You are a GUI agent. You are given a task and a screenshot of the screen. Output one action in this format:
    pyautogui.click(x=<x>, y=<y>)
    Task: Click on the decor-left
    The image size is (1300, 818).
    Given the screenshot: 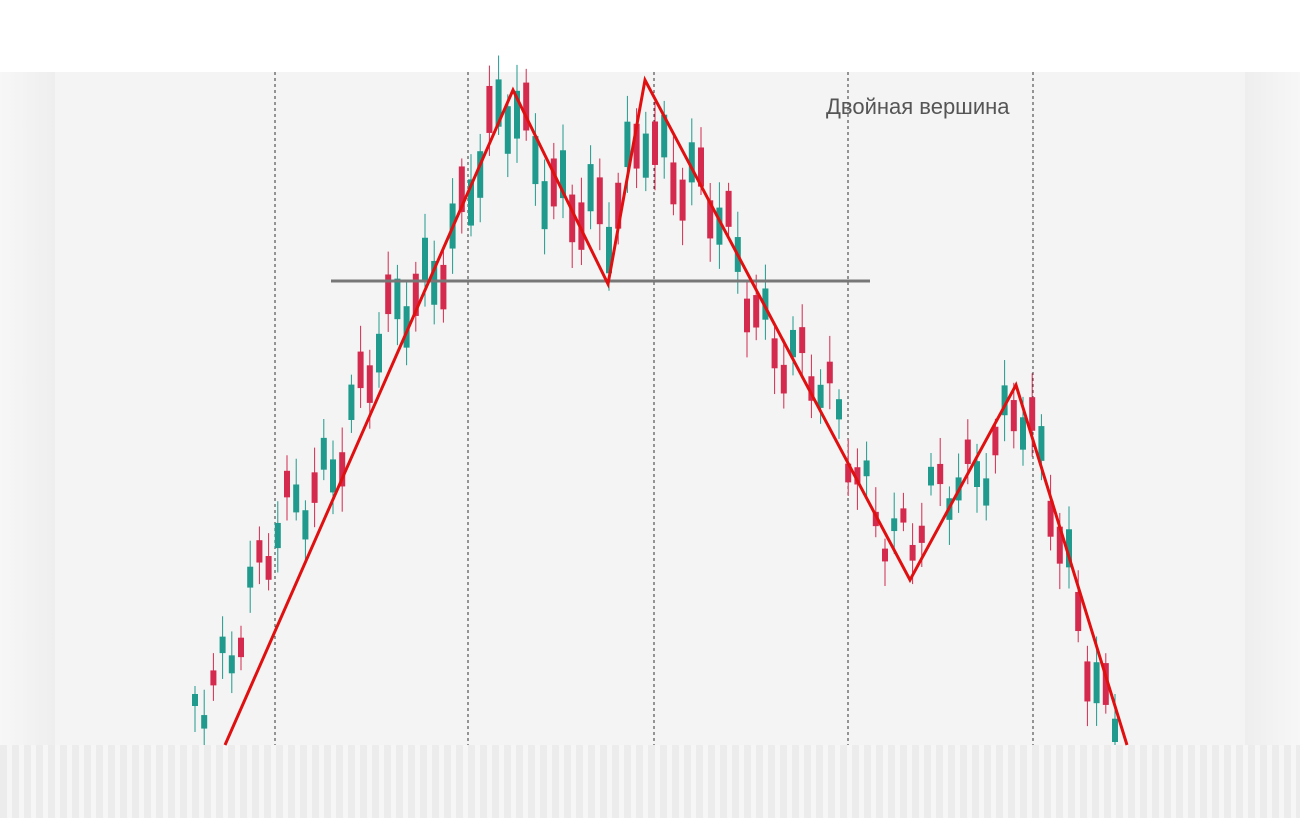 What is the action you would take?
    pyautogui.click(x=27, y=408)
    